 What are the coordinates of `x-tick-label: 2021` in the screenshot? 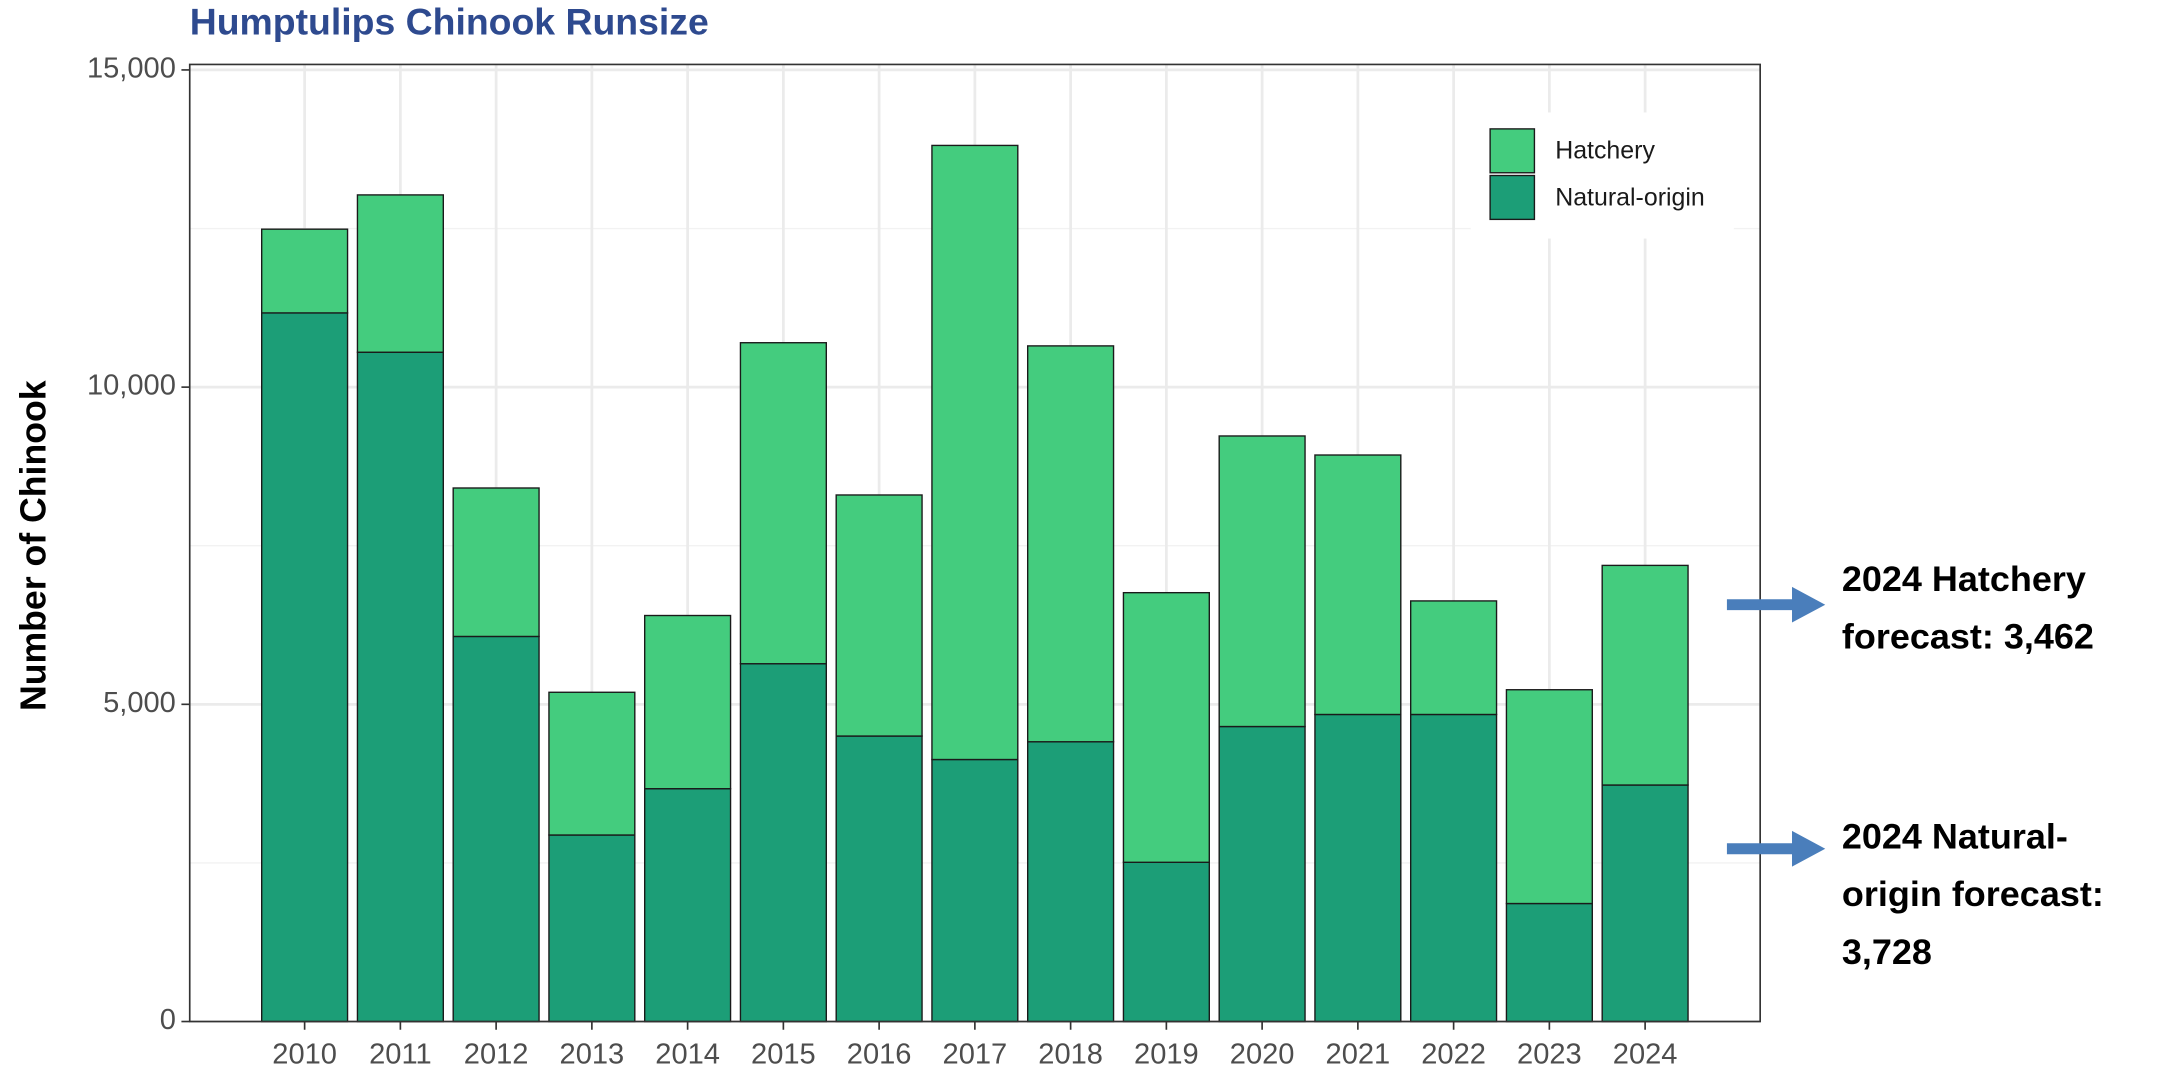 It's located at (1358, 1055).